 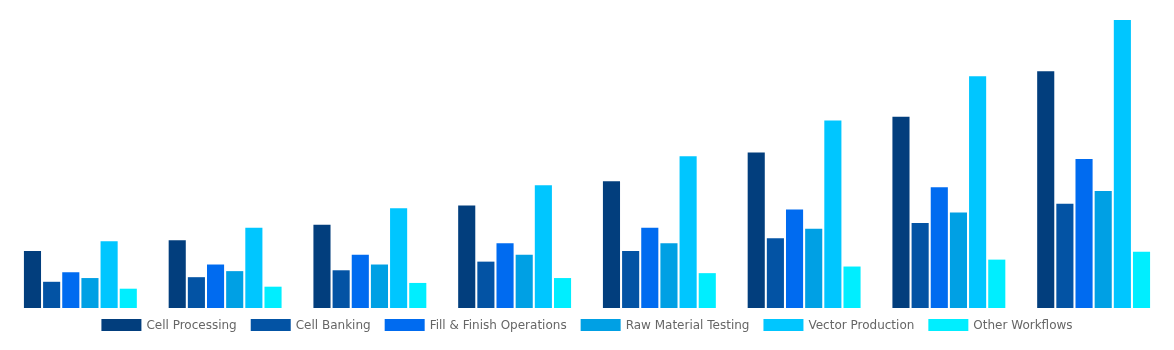 I want to click on legend-label: Raw Material Testing, so click(x=687, y=325).